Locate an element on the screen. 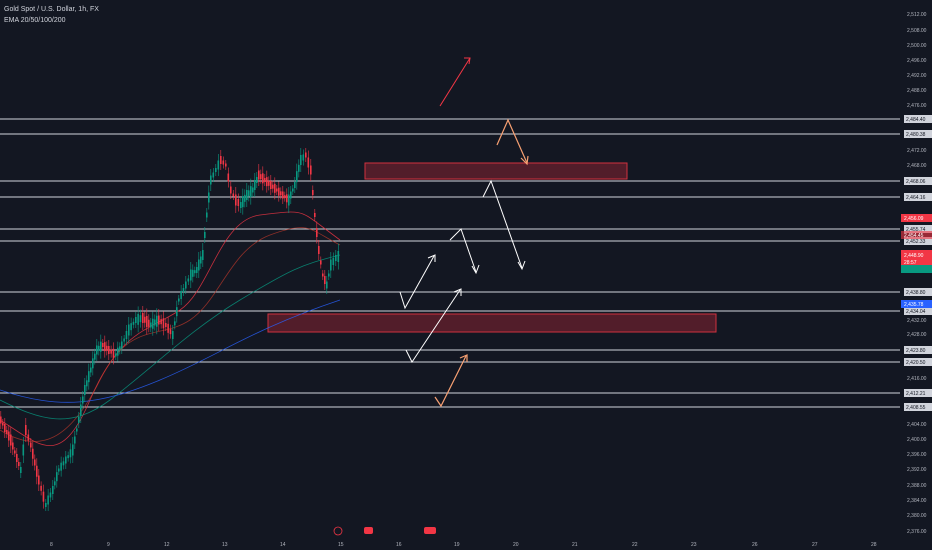  time-tick-label: 9 is located at coordinates (108, 545).